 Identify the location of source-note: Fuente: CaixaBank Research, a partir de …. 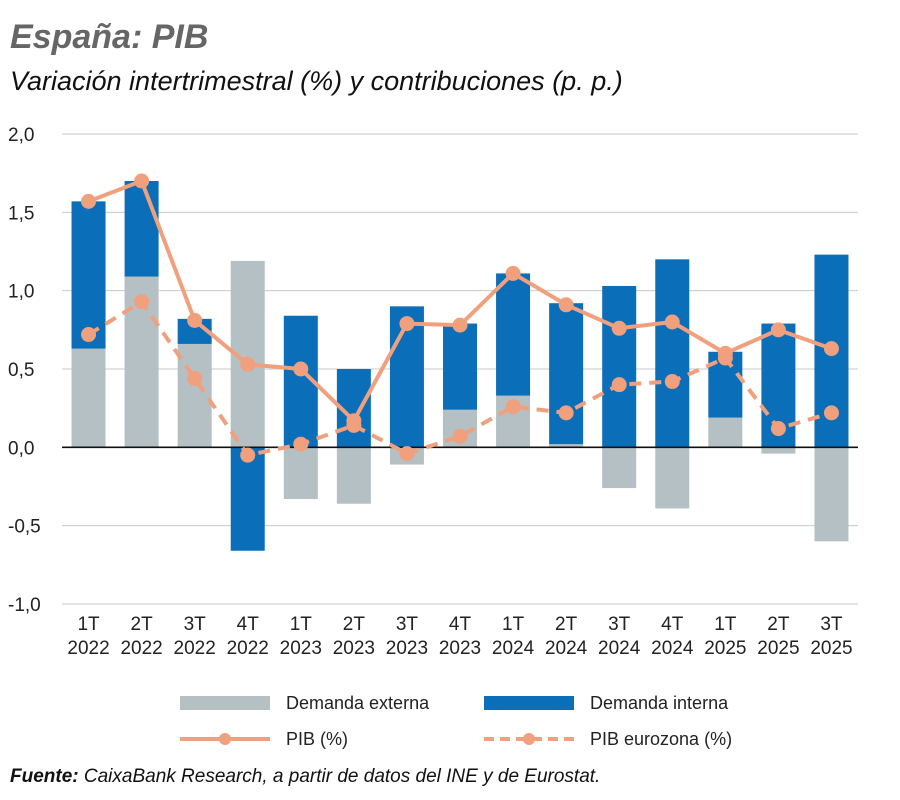
(305, 777).